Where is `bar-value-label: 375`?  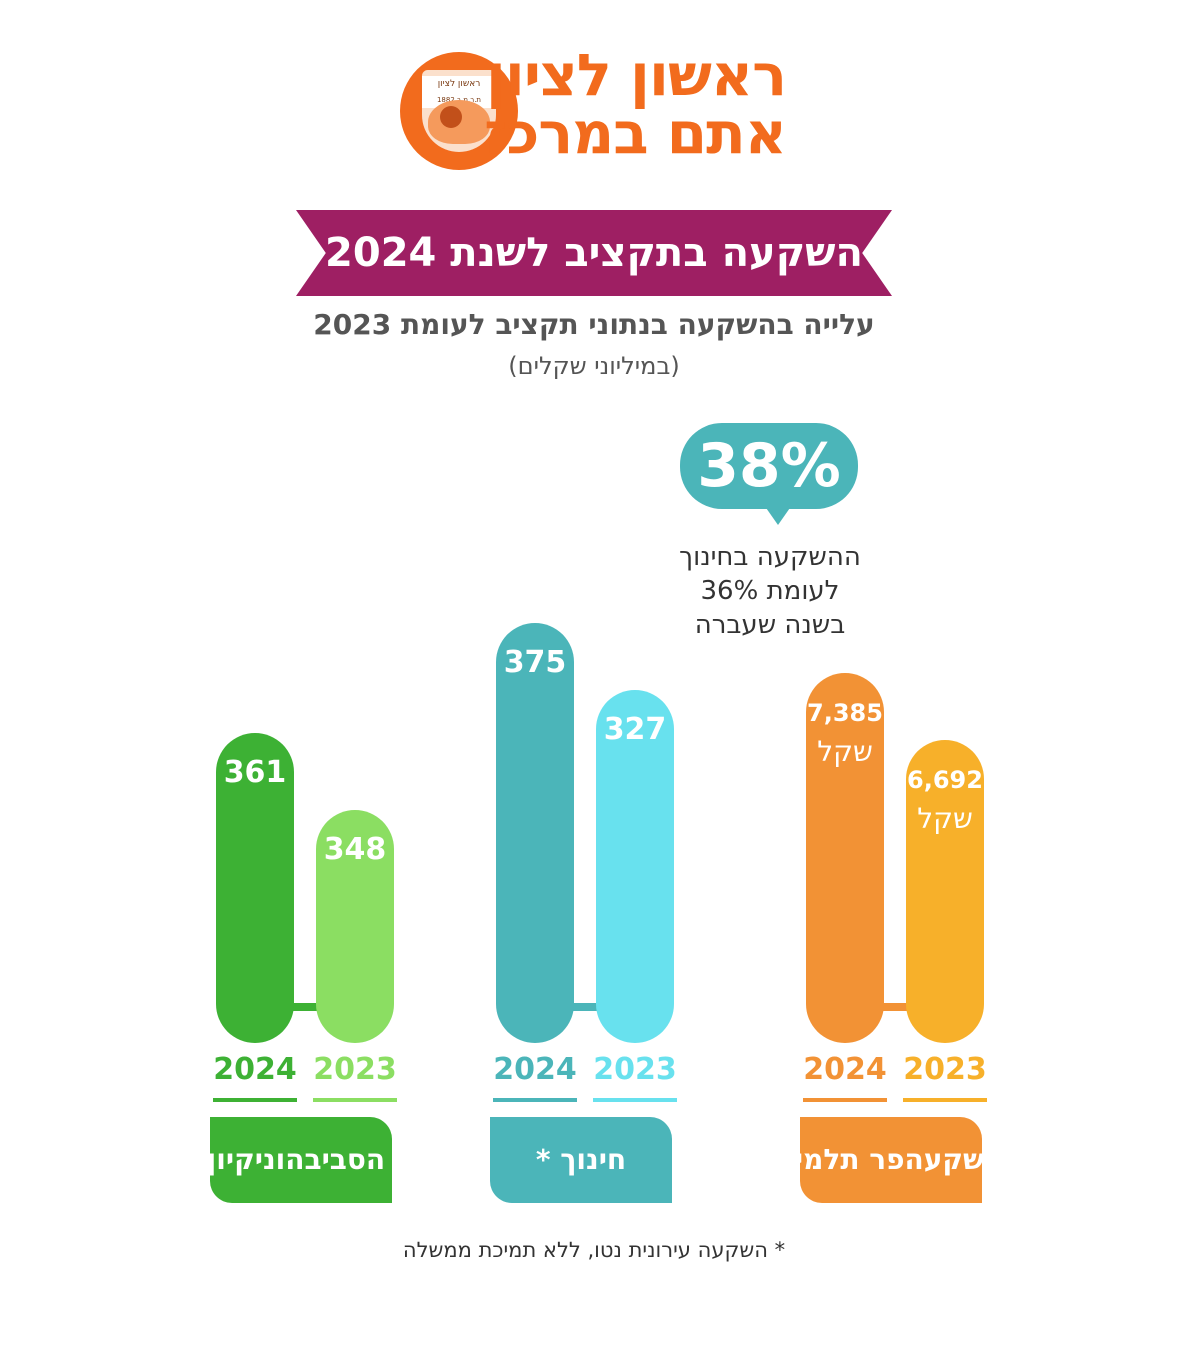
bar-value-label: 375 is located at coordinates (535, 662).